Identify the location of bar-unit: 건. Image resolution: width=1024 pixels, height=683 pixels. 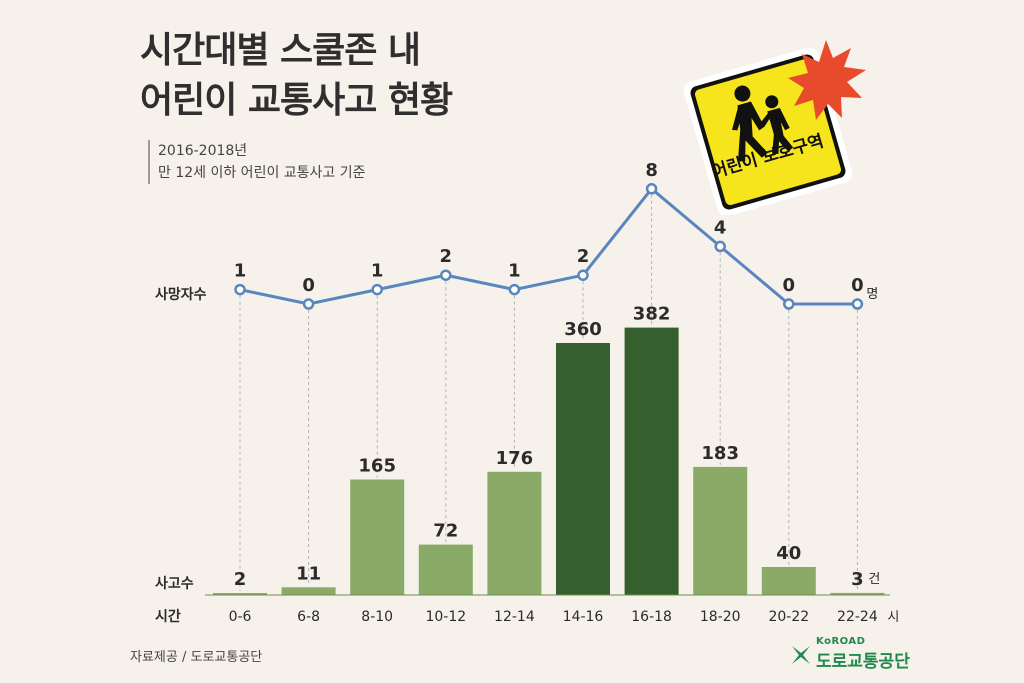
(874, 579).